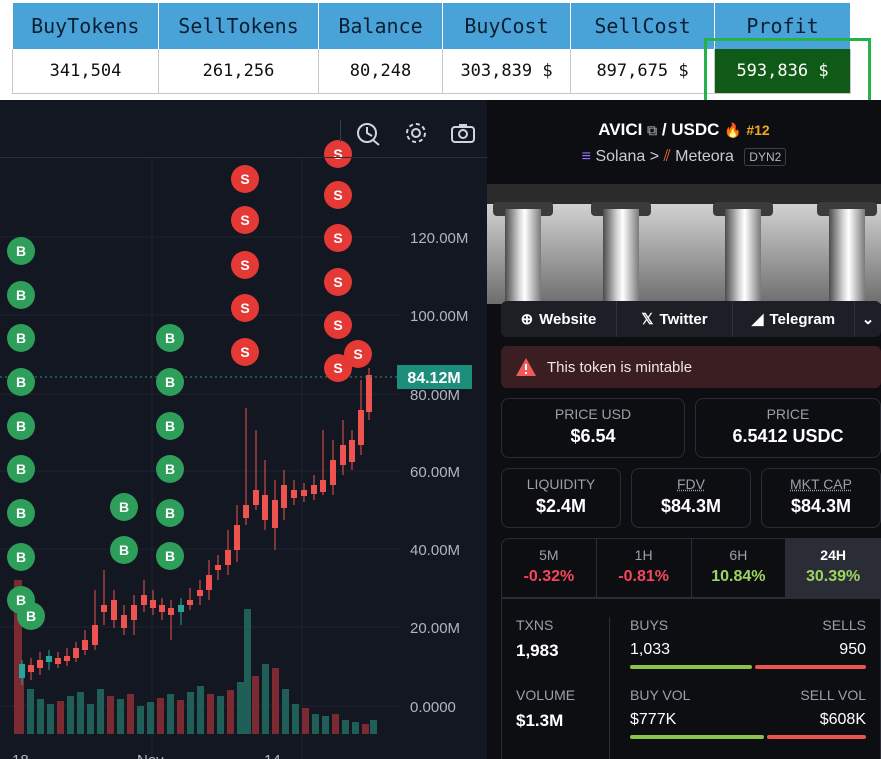 Image resolution: width=881 pixels, height=759 pixels. I want to click on warning-text: This token is mintable, so click(620, 367).